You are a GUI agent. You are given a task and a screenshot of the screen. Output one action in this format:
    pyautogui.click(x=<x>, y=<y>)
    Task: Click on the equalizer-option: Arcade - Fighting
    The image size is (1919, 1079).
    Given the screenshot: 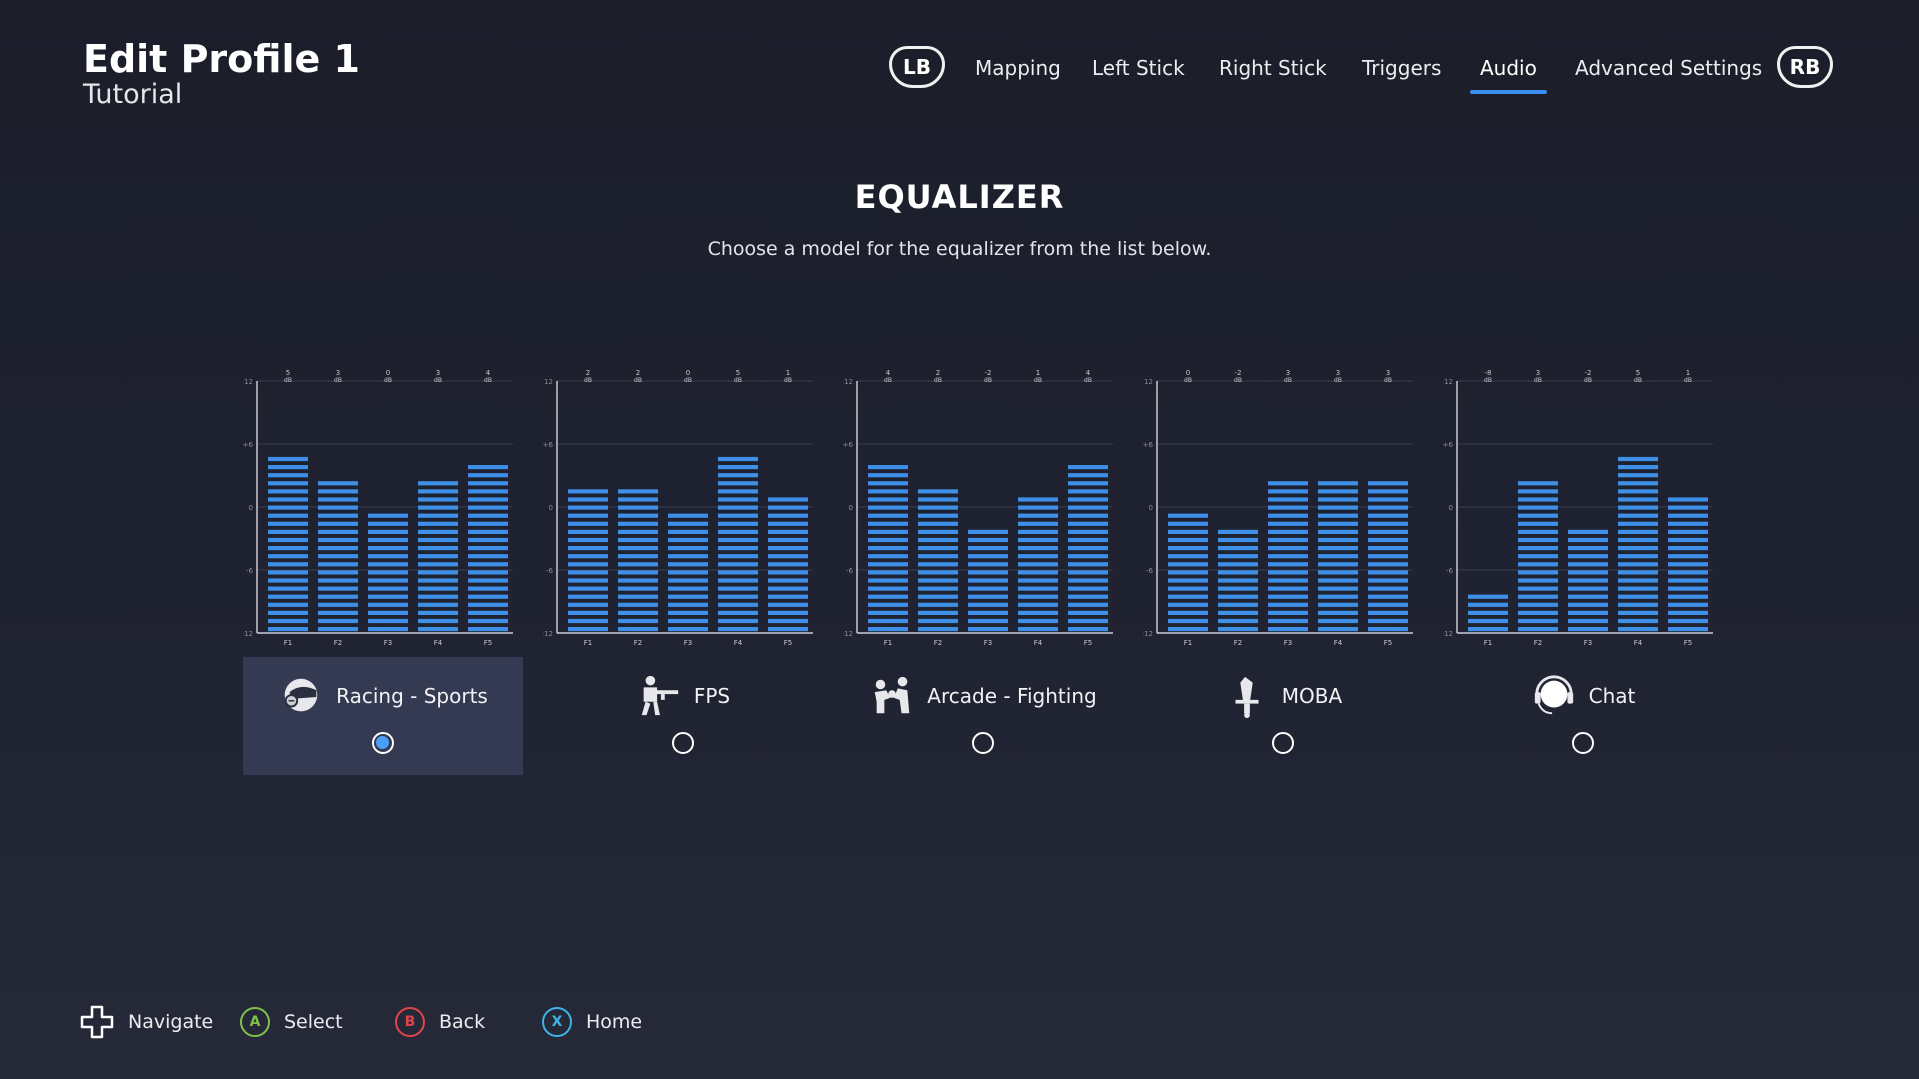 What is the action you would take?
    pyautogui.click(x=983, y=716)
    